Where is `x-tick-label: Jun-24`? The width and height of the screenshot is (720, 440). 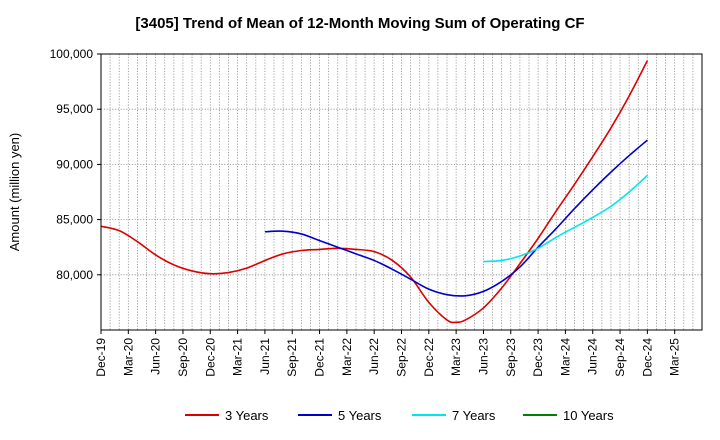
x-tick-label: Jun-24 is located at coordinates (593, 356).